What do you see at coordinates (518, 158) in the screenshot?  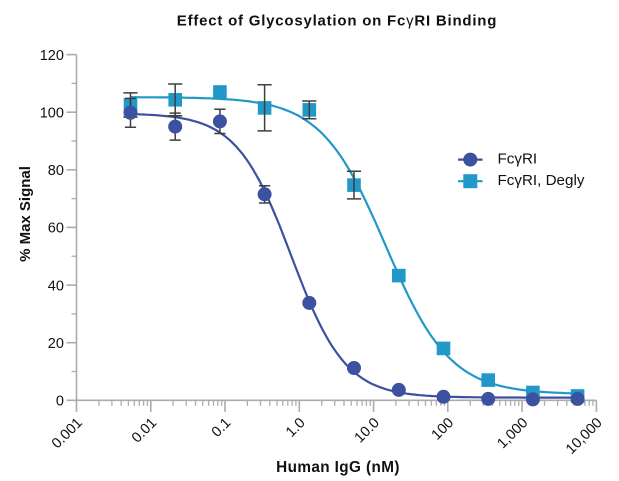 I see `svg-text: FcγRI` at bounding box center [518, 158].